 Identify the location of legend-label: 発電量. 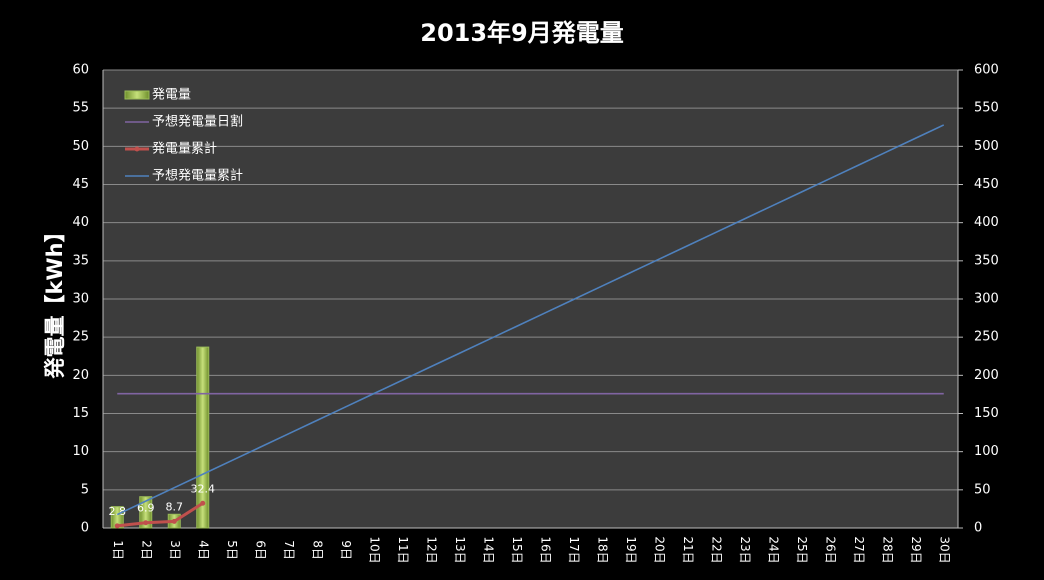
(171, 95).